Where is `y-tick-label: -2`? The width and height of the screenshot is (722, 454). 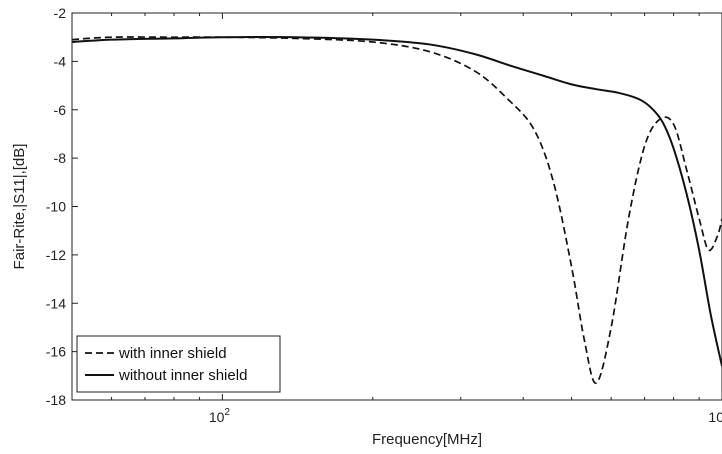 y-tick-label: -2 is located at coordinates (60, 13).